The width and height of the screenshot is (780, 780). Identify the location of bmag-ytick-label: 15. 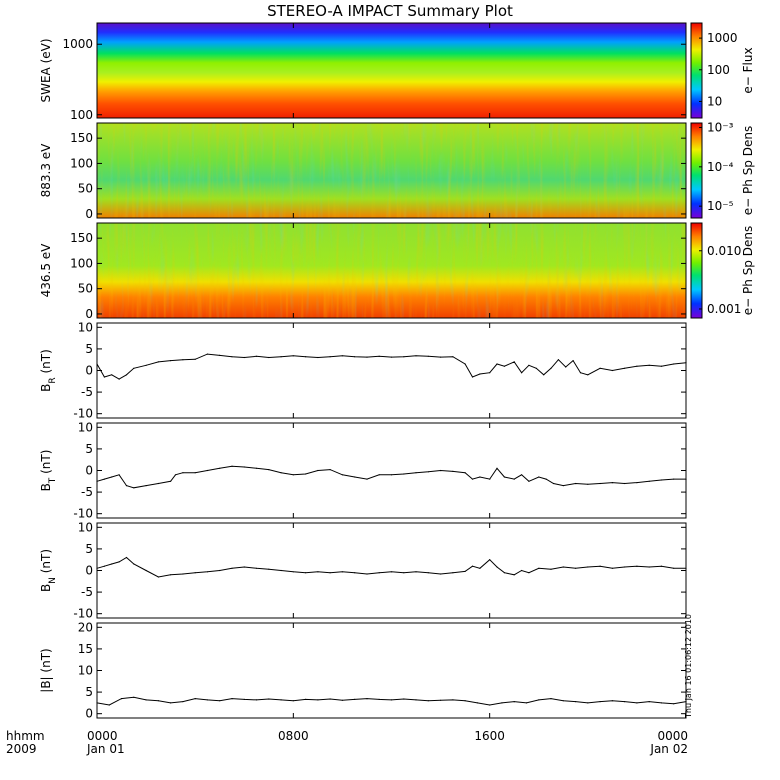
(85, 649).